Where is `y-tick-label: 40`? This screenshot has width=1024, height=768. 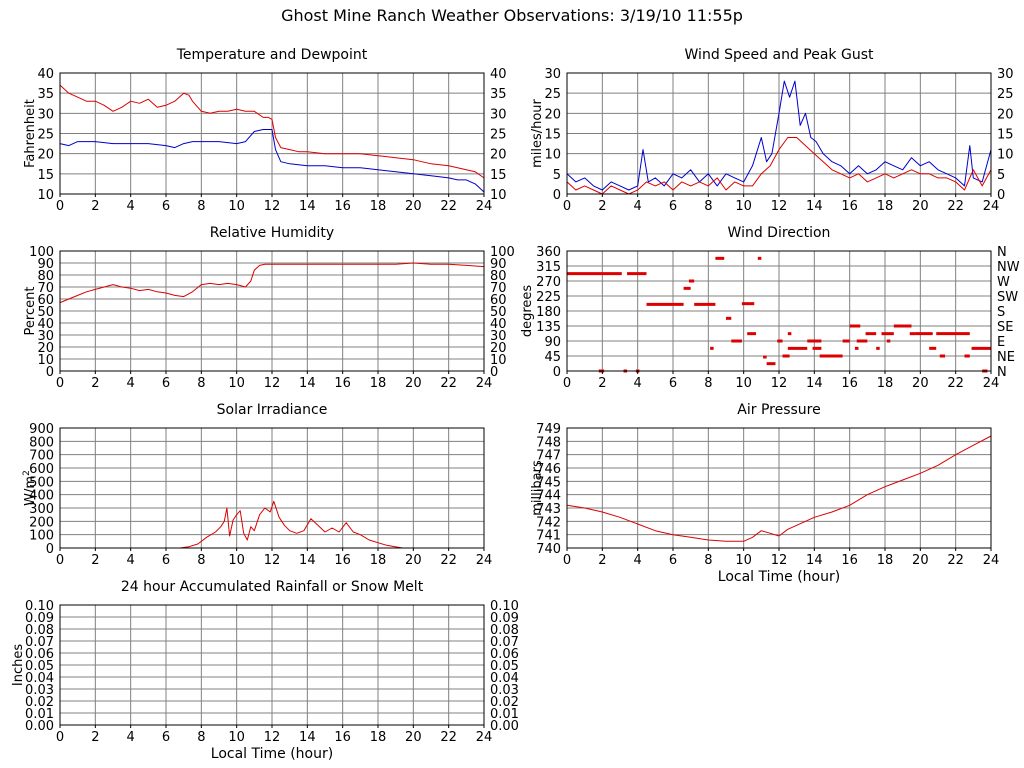
y-tick-label: 40 is located at coordinates (45, 74).